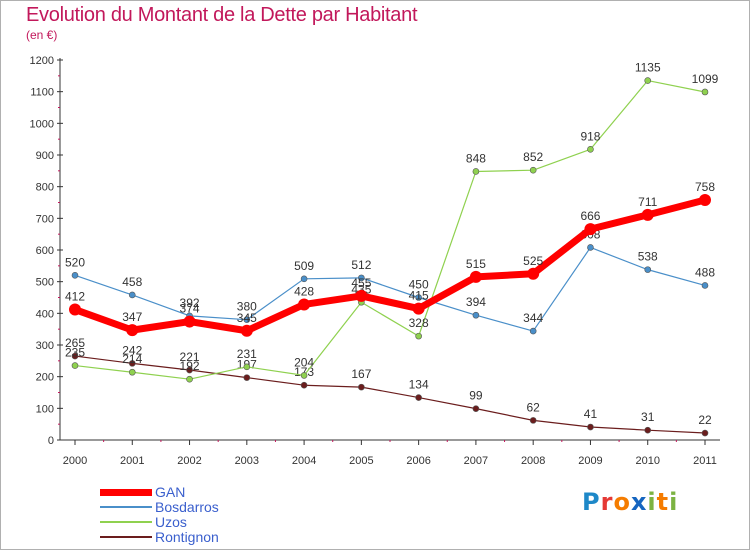  Describe the element at coordinates (534, 407) in the screenshot. I see `data-label-rontignon: 62` at that location.